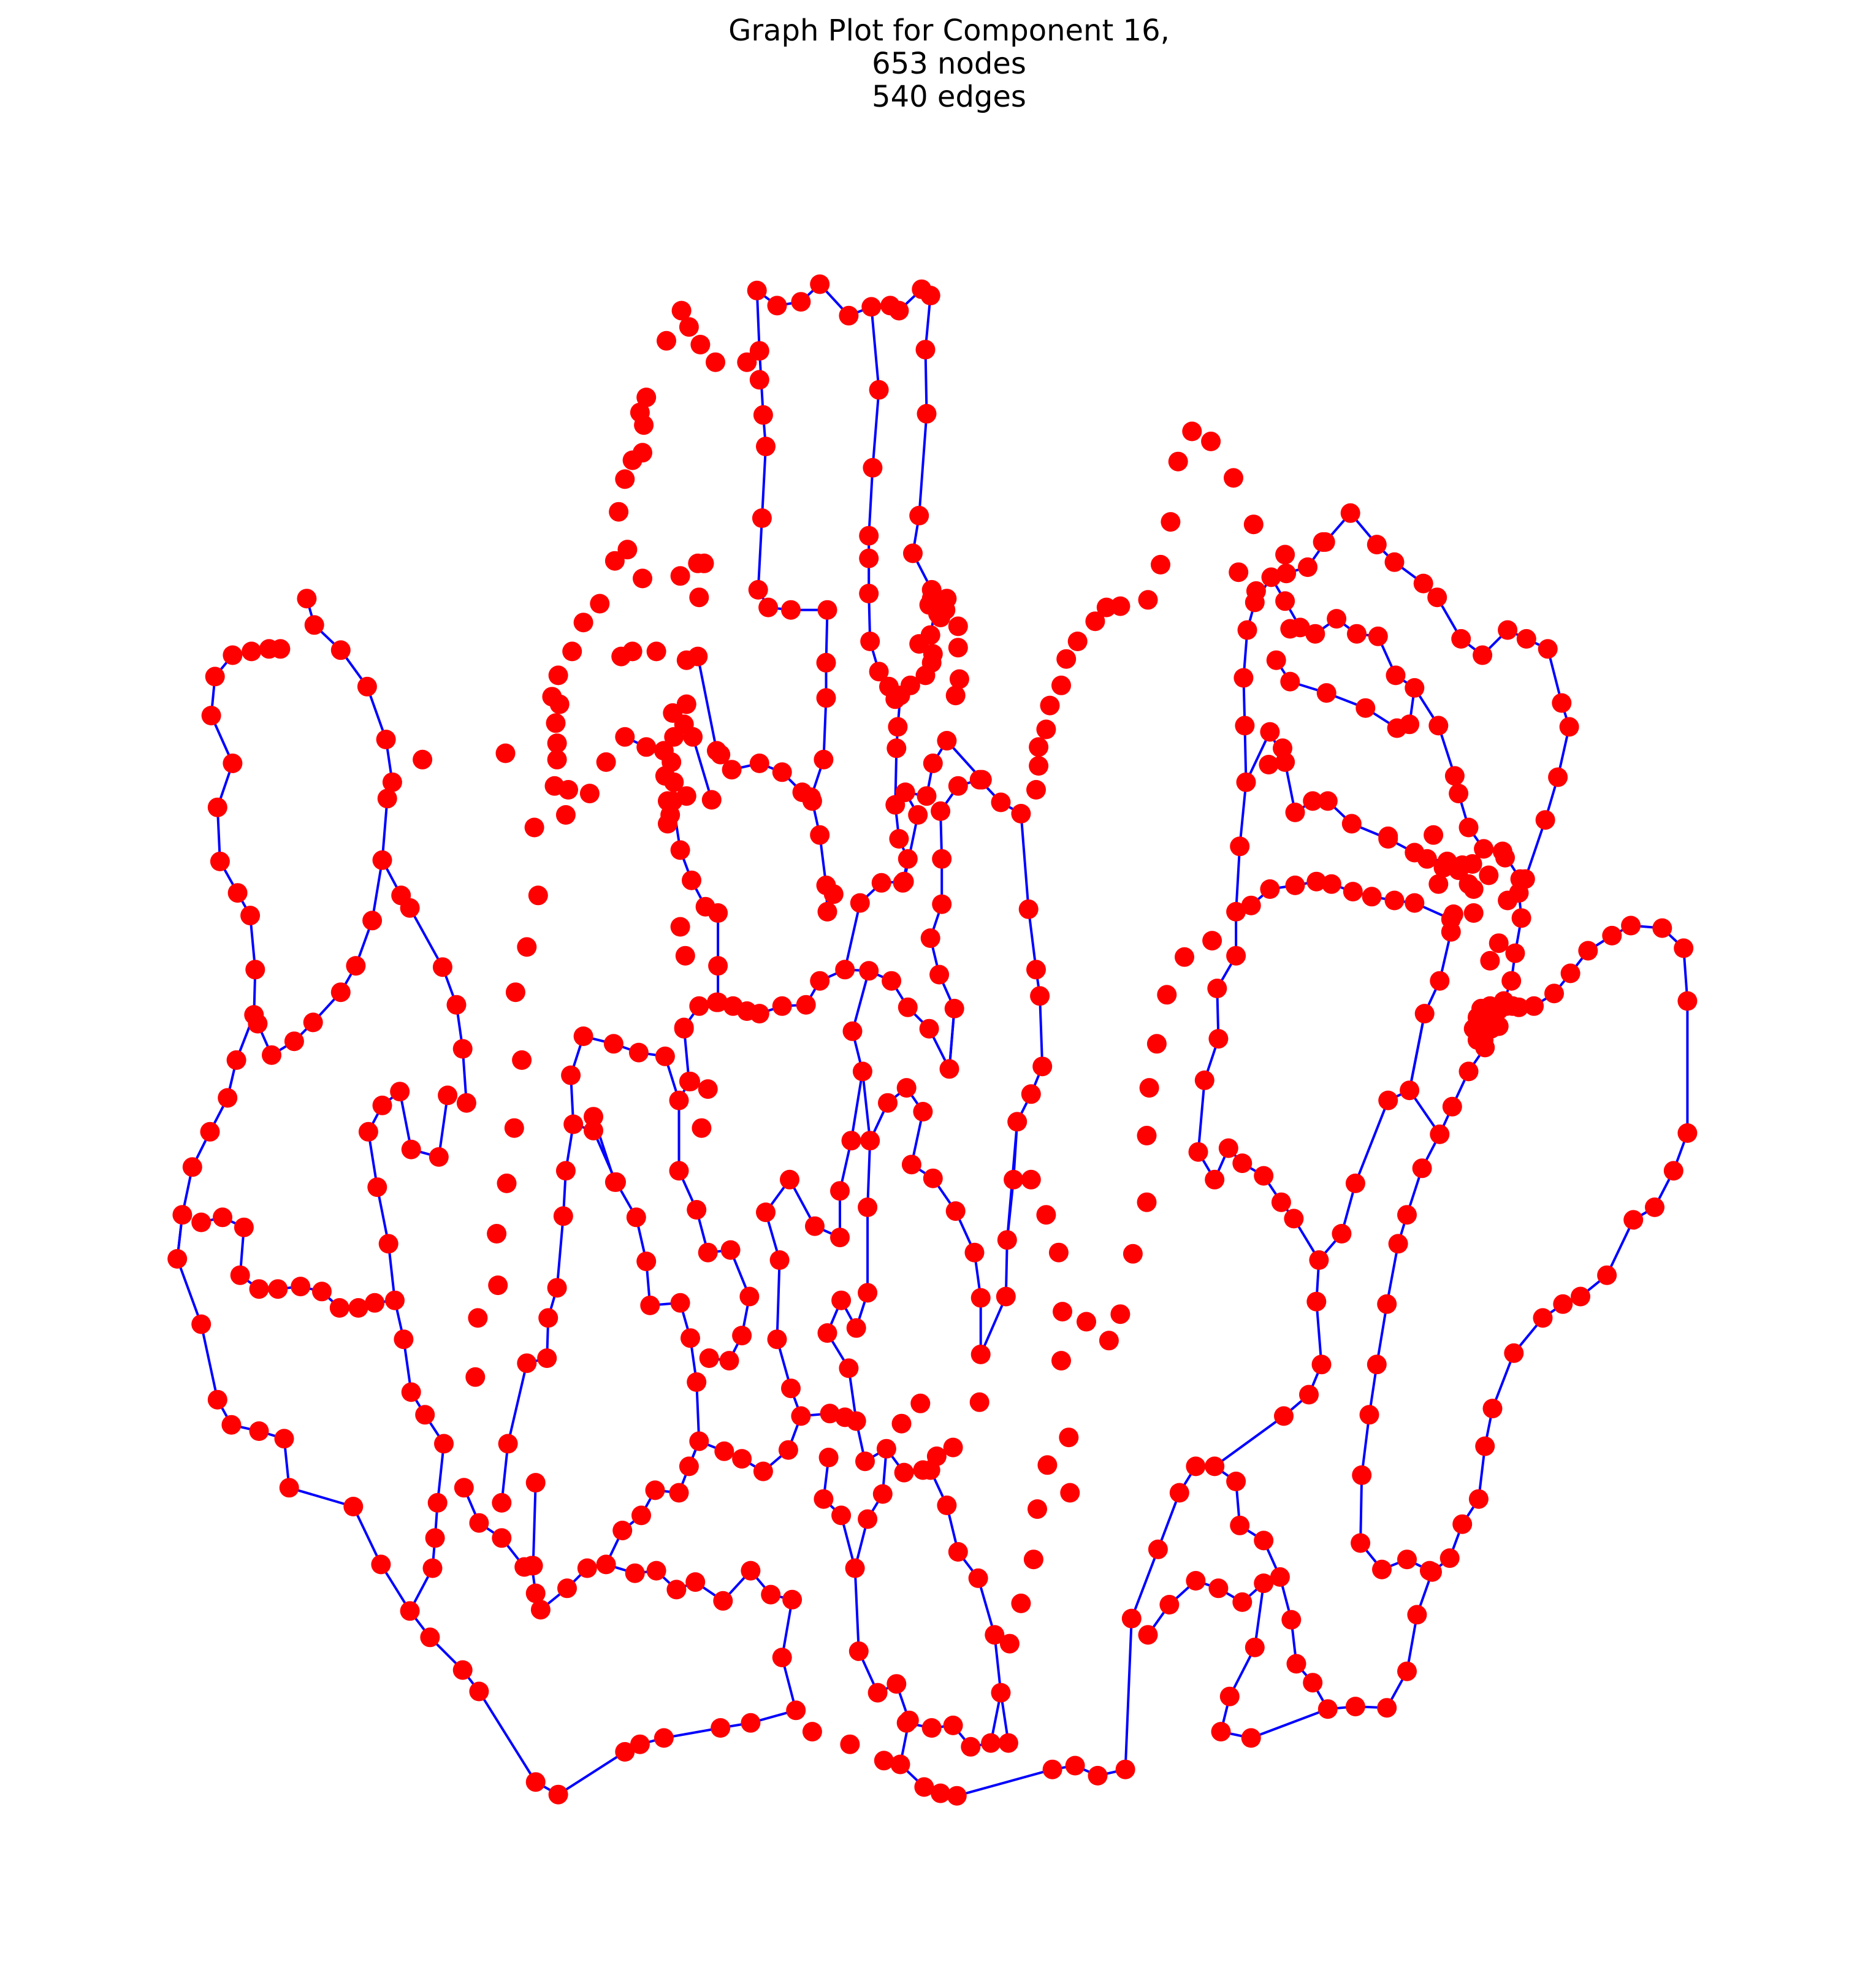 The height and width of the screenshot is (1983, 1876). What do you see at coordinates (949, 30) in the screenshot?
I see `title-line-1: Graph Plot for Component 16,` at bounding box center [949, 30].